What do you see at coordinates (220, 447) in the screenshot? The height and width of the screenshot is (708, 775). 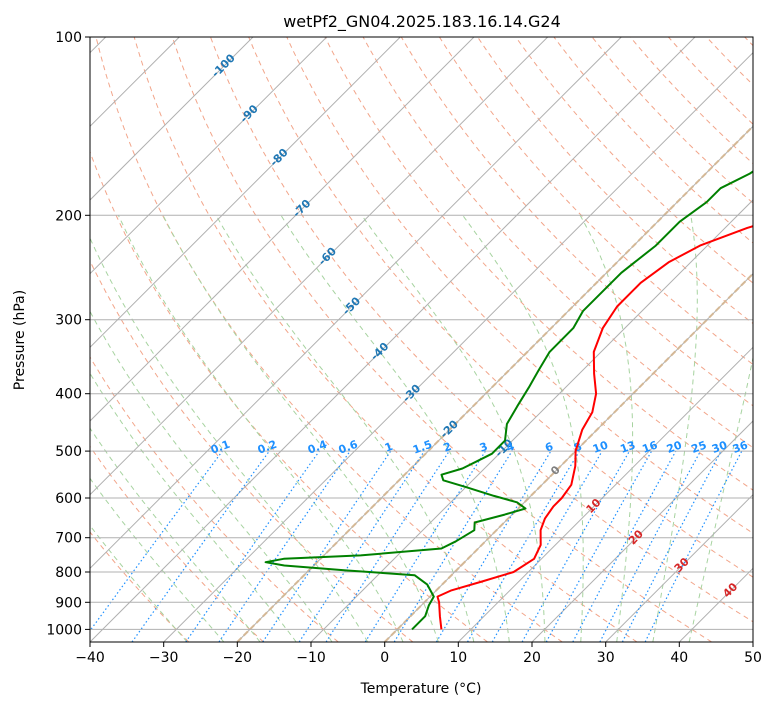 I see `mixing-ratio-label: 0.1` at bounding box center [220, 447].